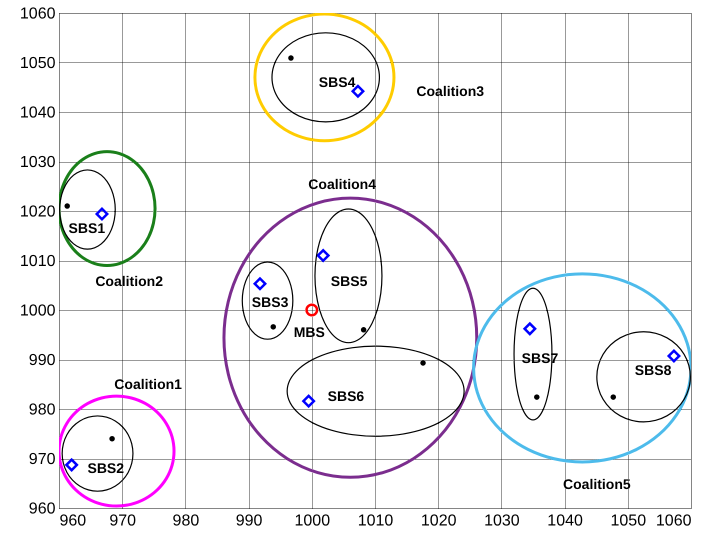 The image size is (713, 536). I want to click on y-tick-label: 990, so click(42, 360).